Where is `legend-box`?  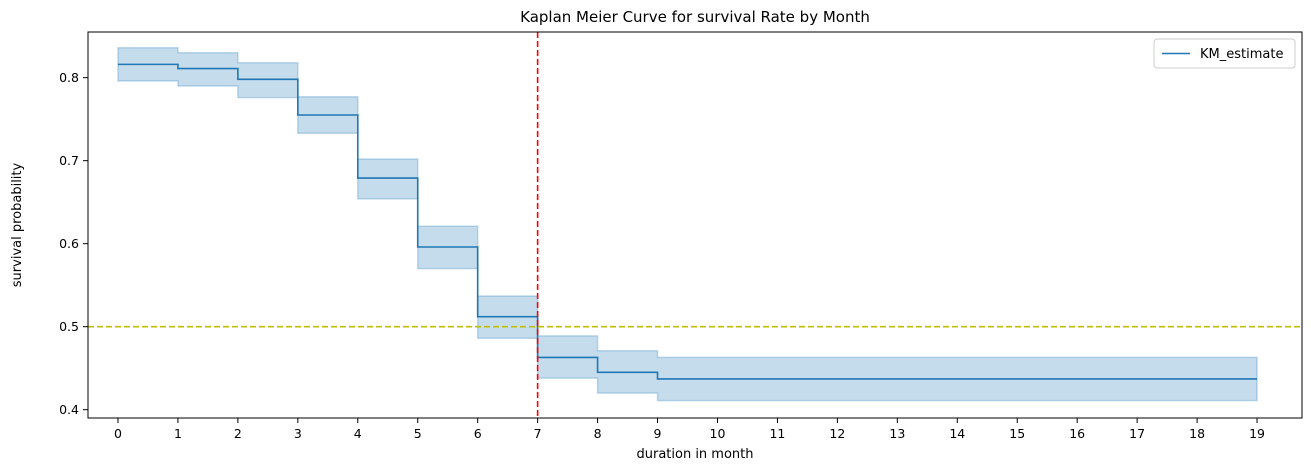 legend-box is located at coordinates (1224, 53).